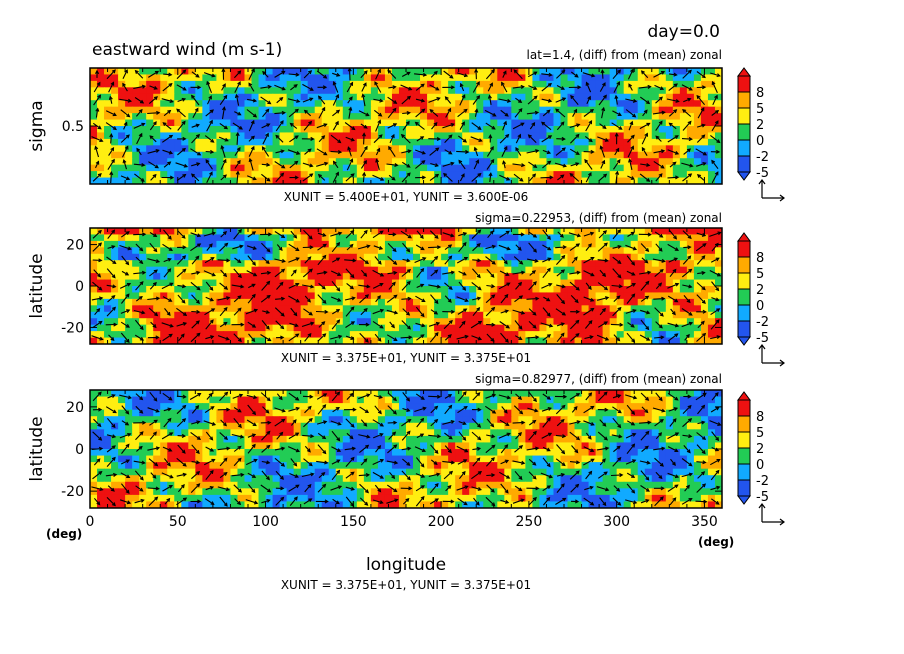  Describe the element at coordinates (762, 157) in the screenshot. I see `colorbar-label: -2` at that location.